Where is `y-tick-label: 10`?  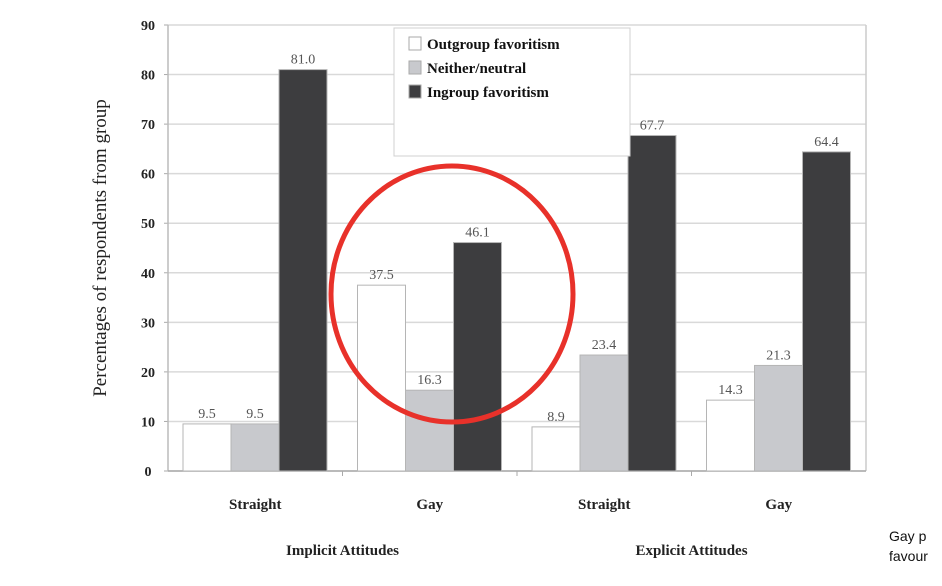
y-tick-label: 10 is located at coordinates (148, 422).